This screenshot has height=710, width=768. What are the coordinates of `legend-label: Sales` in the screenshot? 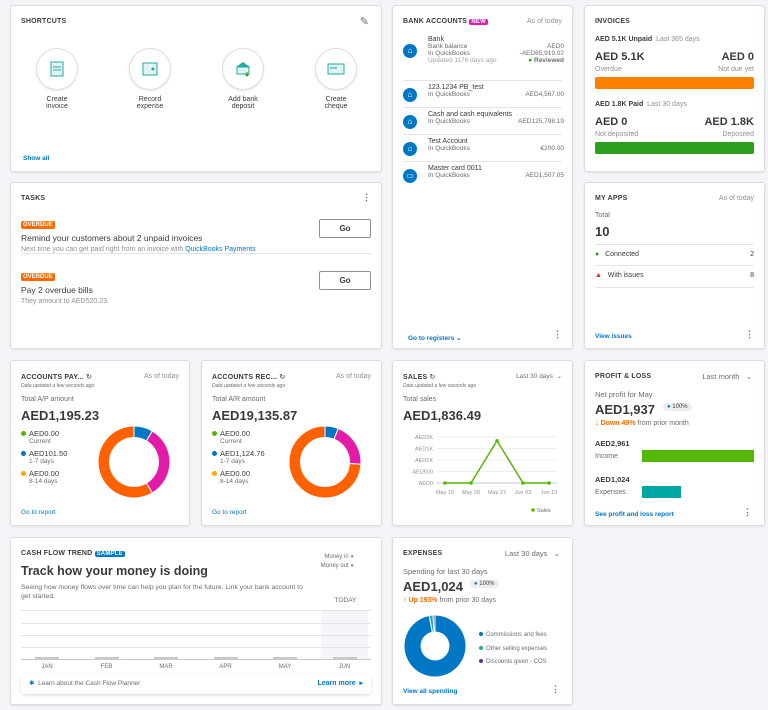 It's located at (544, 511).